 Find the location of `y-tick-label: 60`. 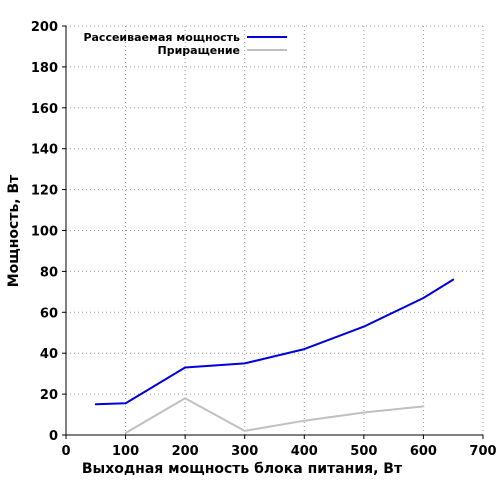

y-tick-label: 60 is located at coordinates (49, 313).